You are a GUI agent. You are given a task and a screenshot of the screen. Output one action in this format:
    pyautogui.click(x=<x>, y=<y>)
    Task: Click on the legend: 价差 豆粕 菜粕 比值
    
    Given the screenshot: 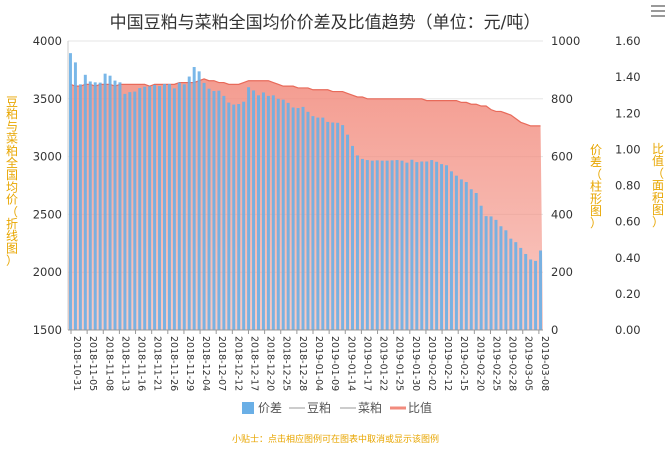 What is the action you would take?
    pyautogui.click(x=337, y=407)
    